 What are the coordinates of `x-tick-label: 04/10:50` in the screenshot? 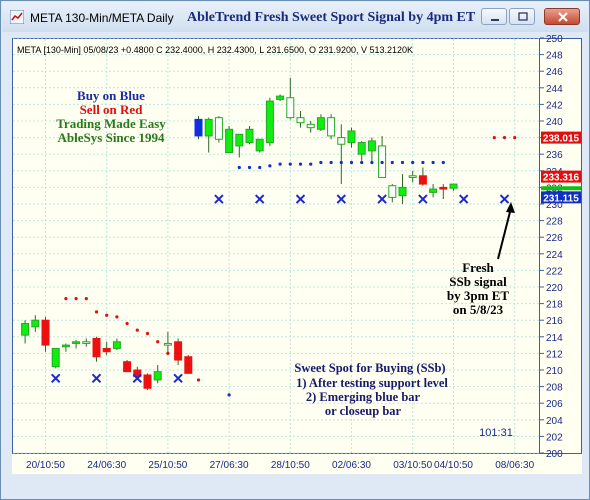 It's located at (453, 465).